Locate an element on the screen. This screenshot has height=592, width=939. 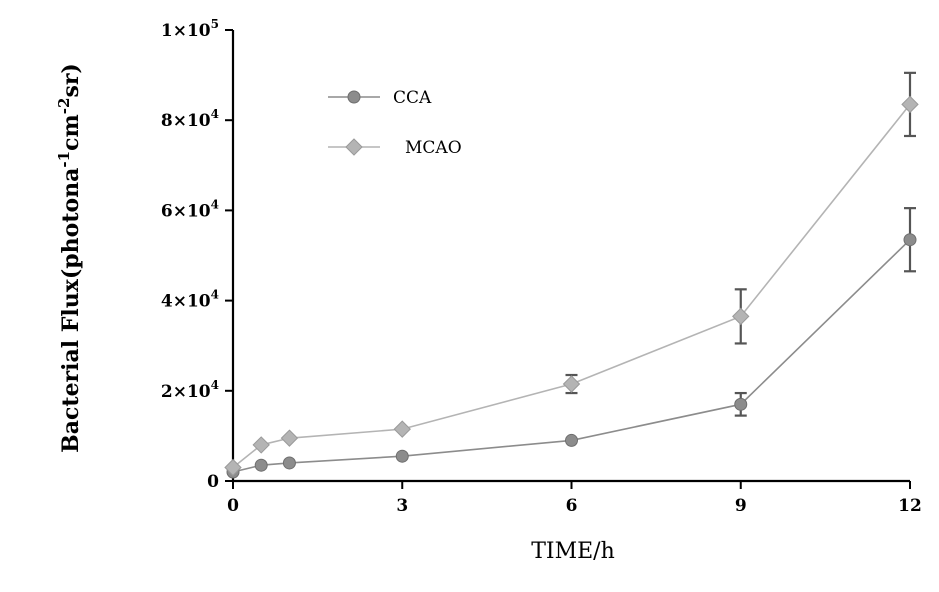
legend-item-mcao: MCAO is located at coordinates (395, 148).